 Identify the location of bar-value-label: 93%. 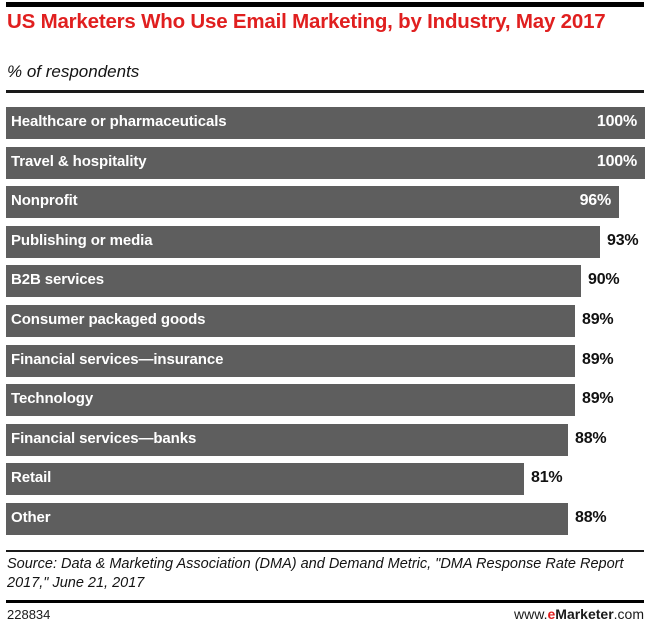
(623, 240).